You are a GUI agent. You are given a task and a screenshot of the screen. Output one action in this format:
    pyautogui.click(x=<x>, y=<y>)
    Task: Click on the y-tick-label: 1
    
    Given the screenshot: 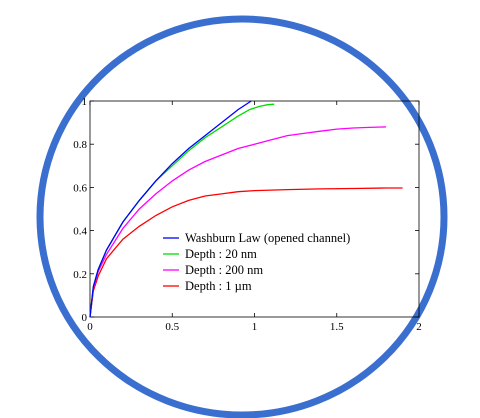 What is the action you would take?
    pyautogui.click(x=85, y=102)
    